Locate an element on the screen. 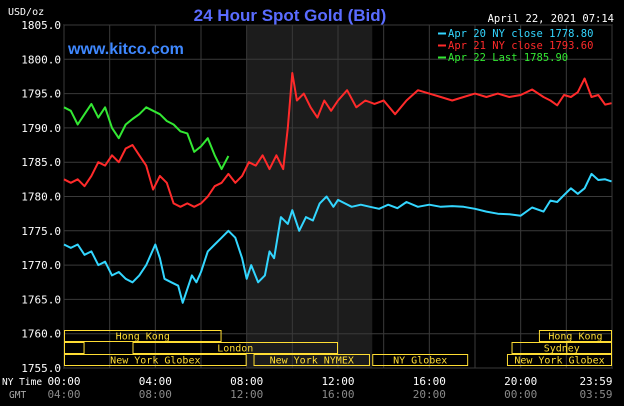 The height and width of the screenshot is (406, 624). market-session-label: London is located at coordinates (235, 349).